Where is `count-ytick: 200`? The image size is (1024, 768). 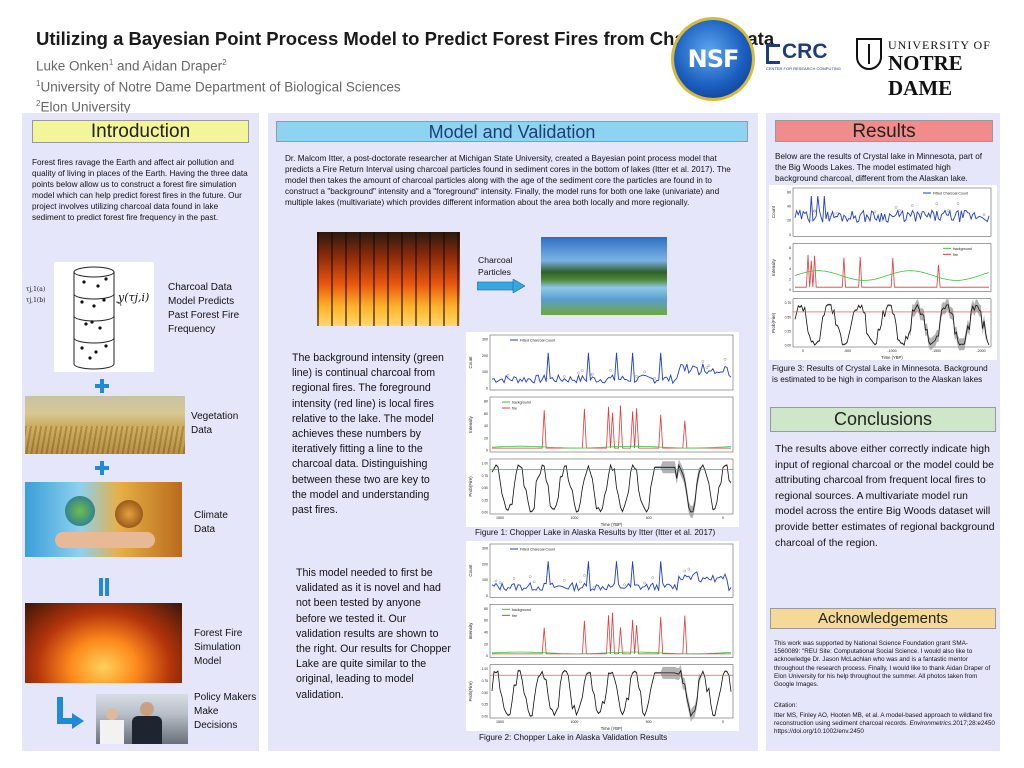 count-ytick: 200 is located at coordinates (485, 564).